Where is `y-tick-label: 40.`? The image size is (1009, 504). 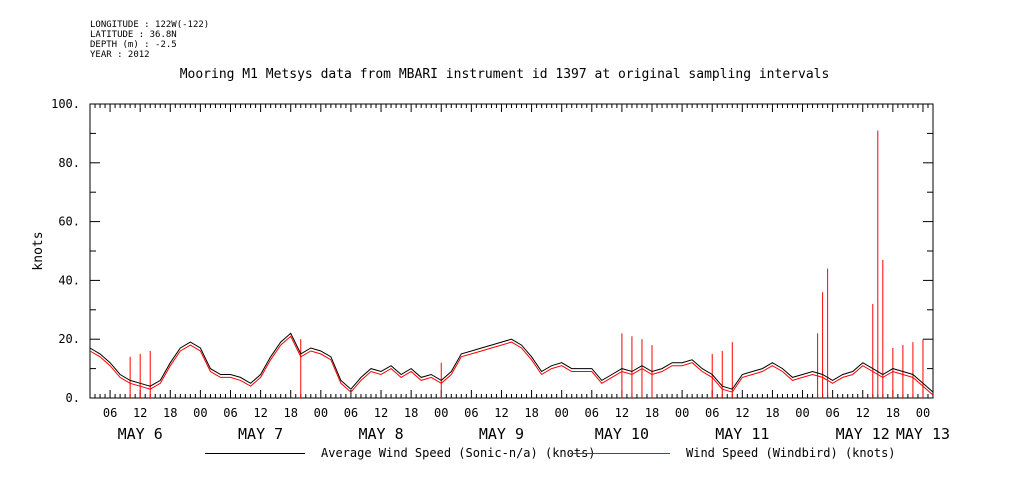 y-tick-label: 40. is located at coordinates (69, 280).